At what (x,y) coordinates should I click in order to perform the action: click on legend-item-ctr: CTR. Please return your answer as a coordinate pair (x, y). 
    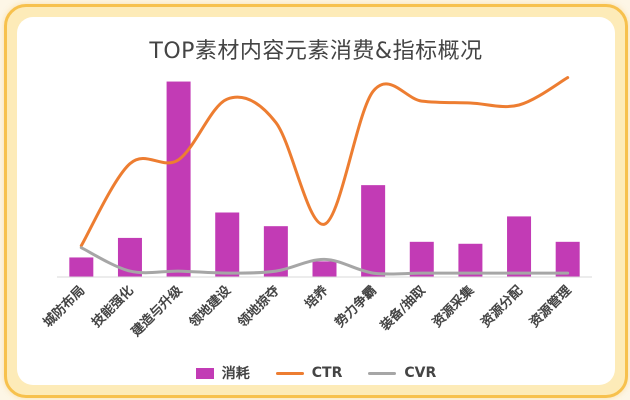
    Looking at the image, I should click on (309, 373).